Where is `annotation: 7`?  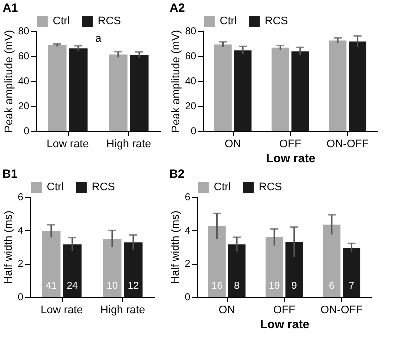
annotation: 7 is located at coordinates (352, 286).